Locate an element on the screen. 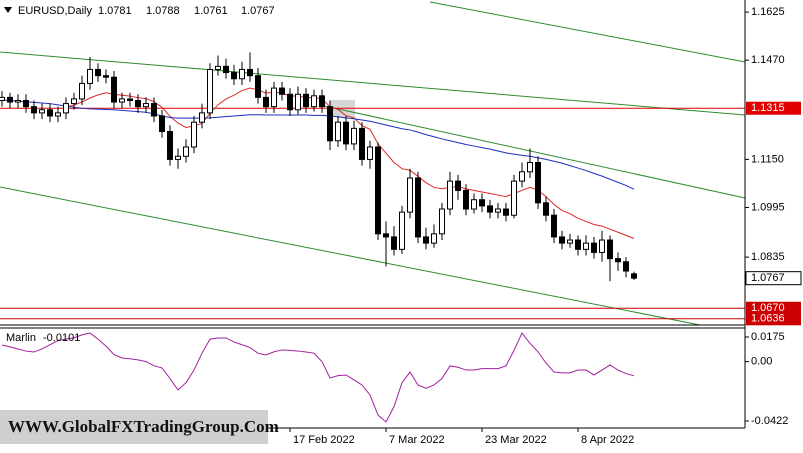  x-tick-label: 17 Feb 2022 is located at coordinates (324, 440).